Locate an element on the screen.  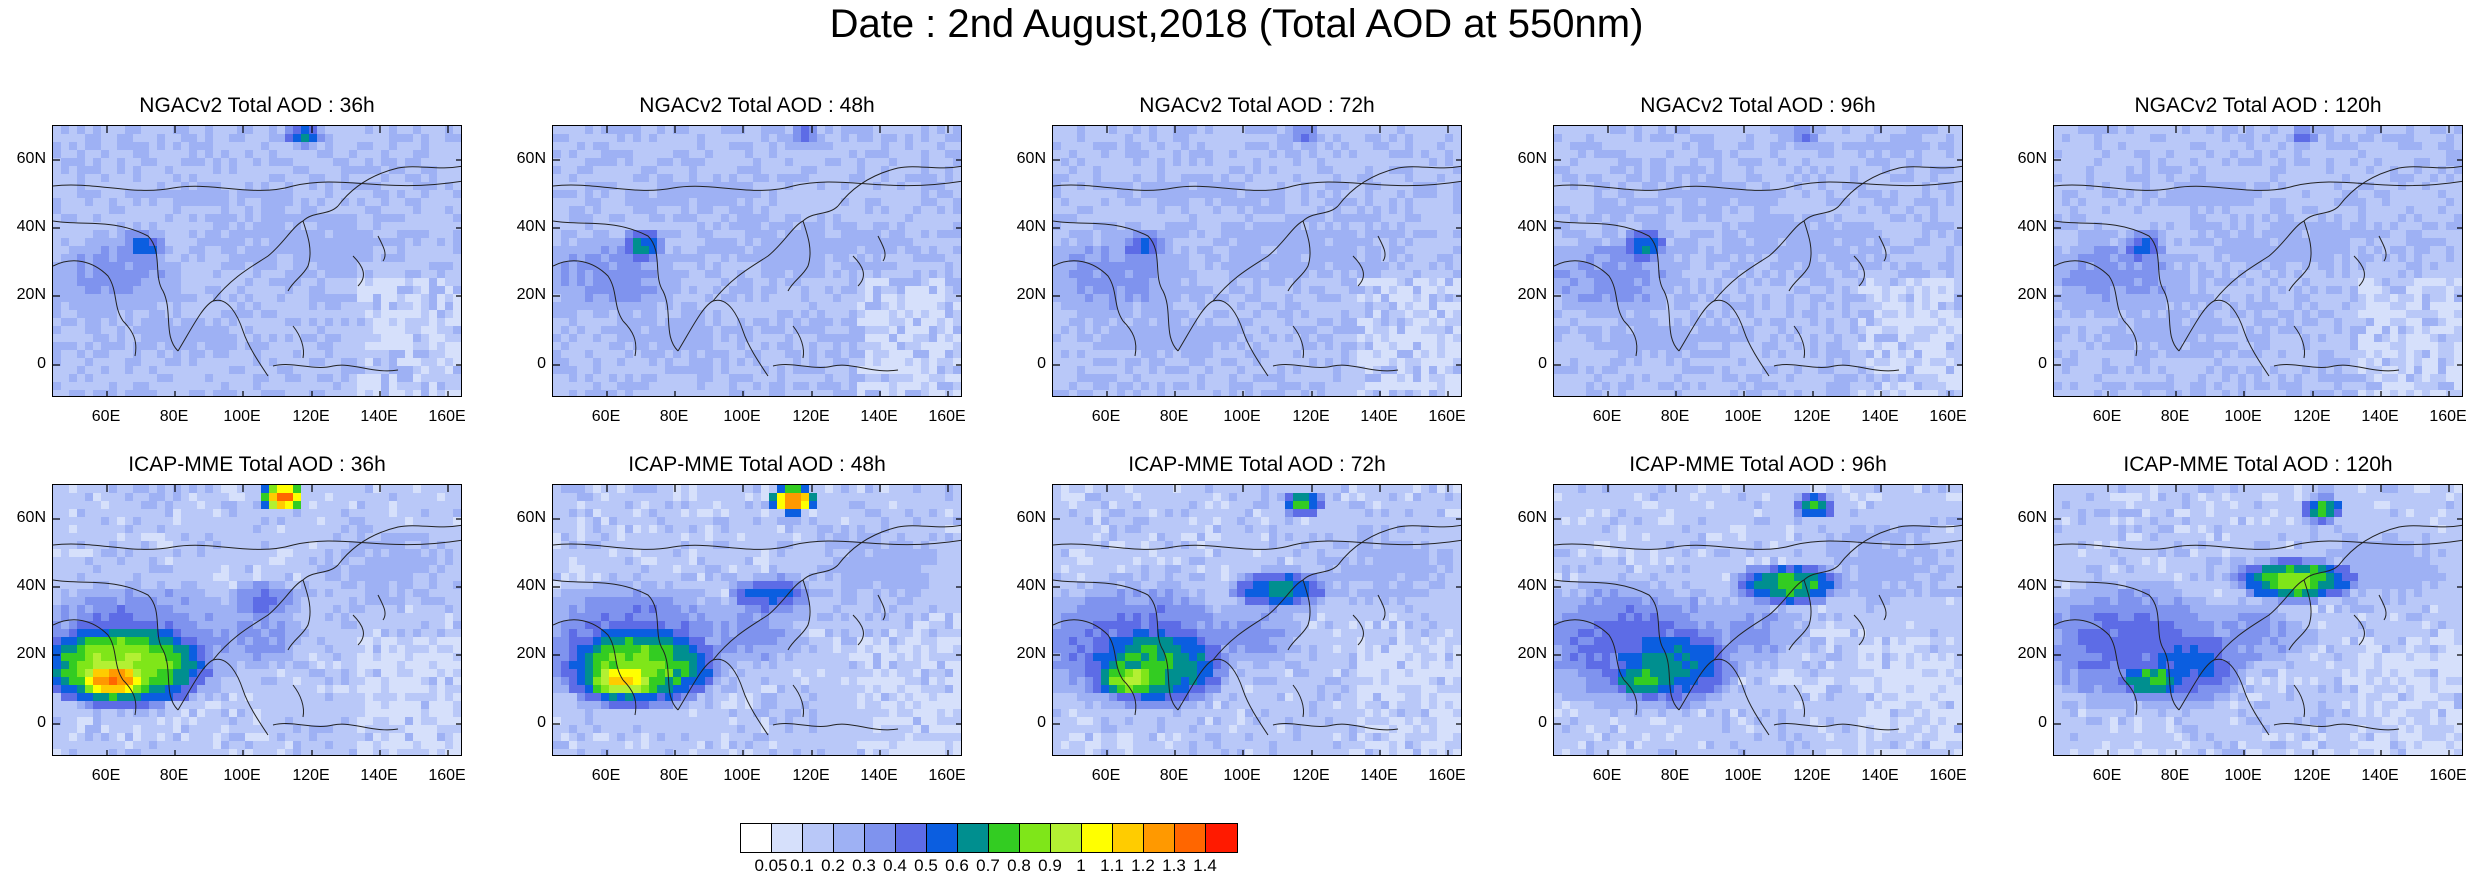
panel-title: NGACv2 Total AOD : 96h is located at coordinates (1758, 106).